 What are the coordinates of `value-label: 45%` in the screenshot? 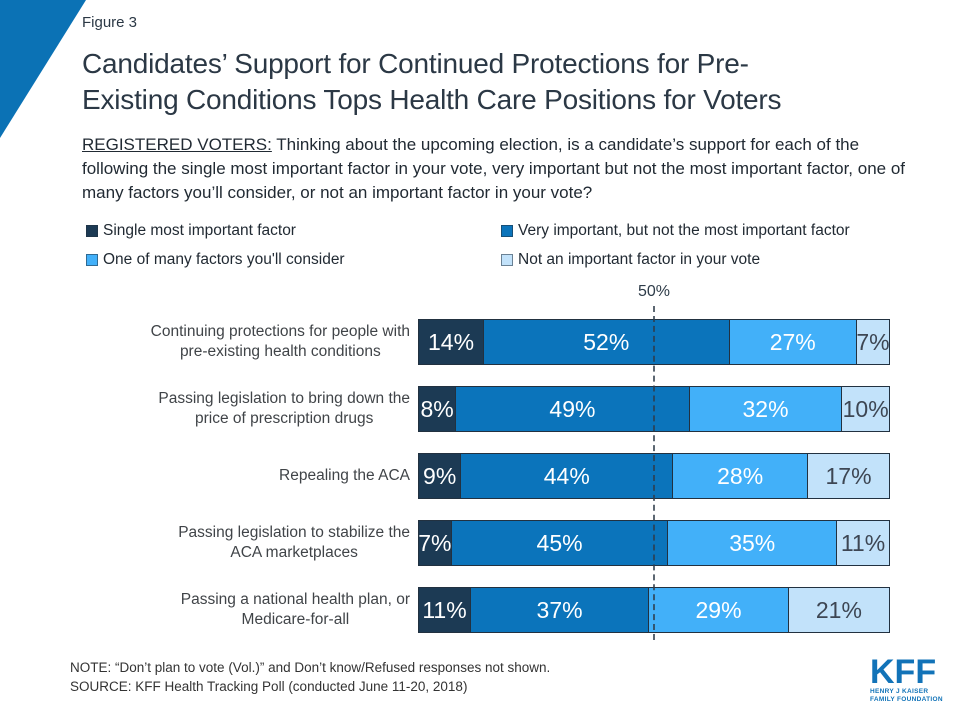 It's located at (559, 542).